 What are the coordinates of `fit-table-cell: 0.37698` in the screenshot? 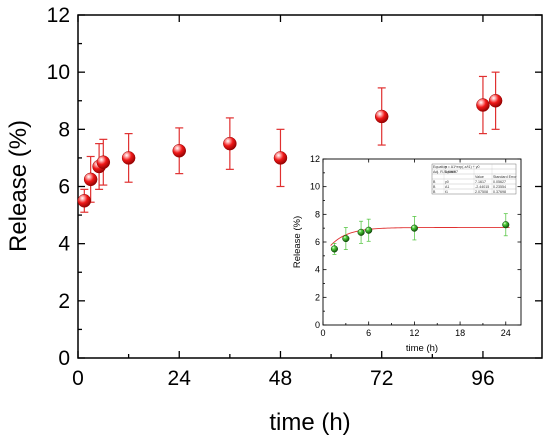 It's located at (499, 192).